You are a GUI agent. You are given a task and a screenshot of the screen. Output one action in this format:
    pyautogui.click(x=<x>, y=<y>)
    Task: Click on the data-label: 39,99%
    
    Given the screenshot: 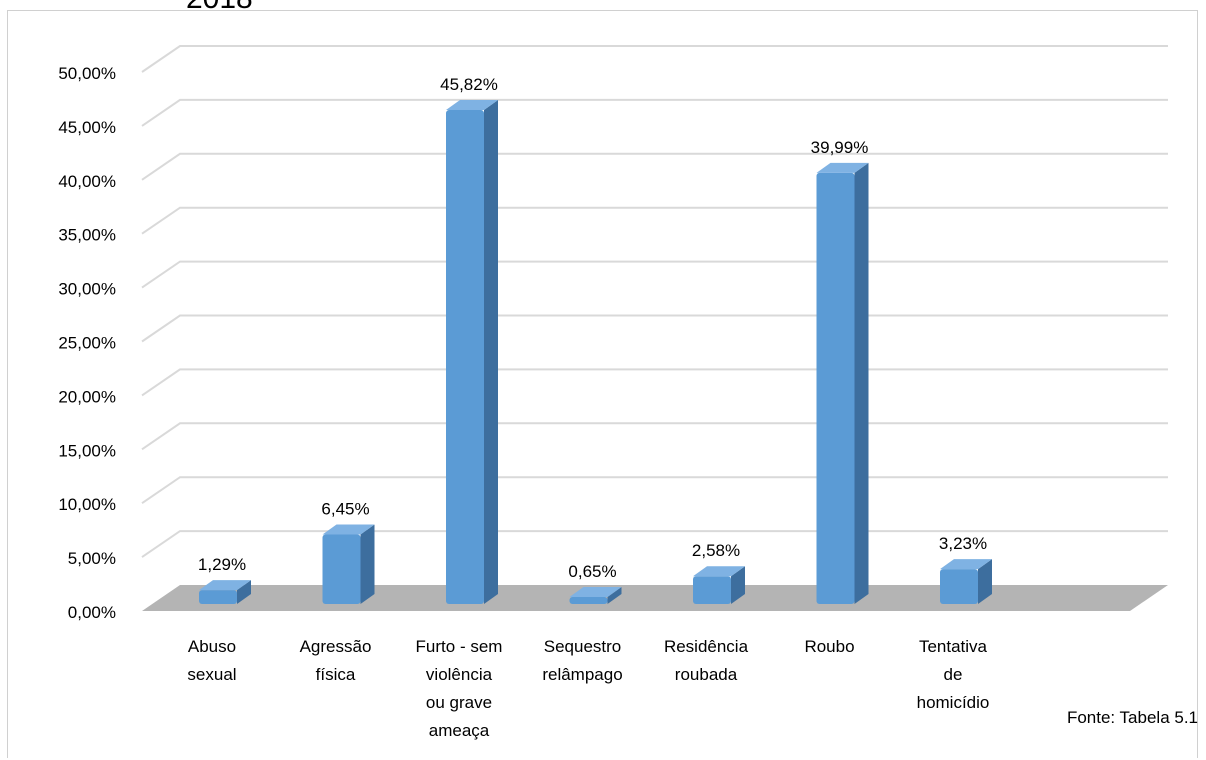 What is the action you would take?
    pyautogui.click(x=840, y=147)
    